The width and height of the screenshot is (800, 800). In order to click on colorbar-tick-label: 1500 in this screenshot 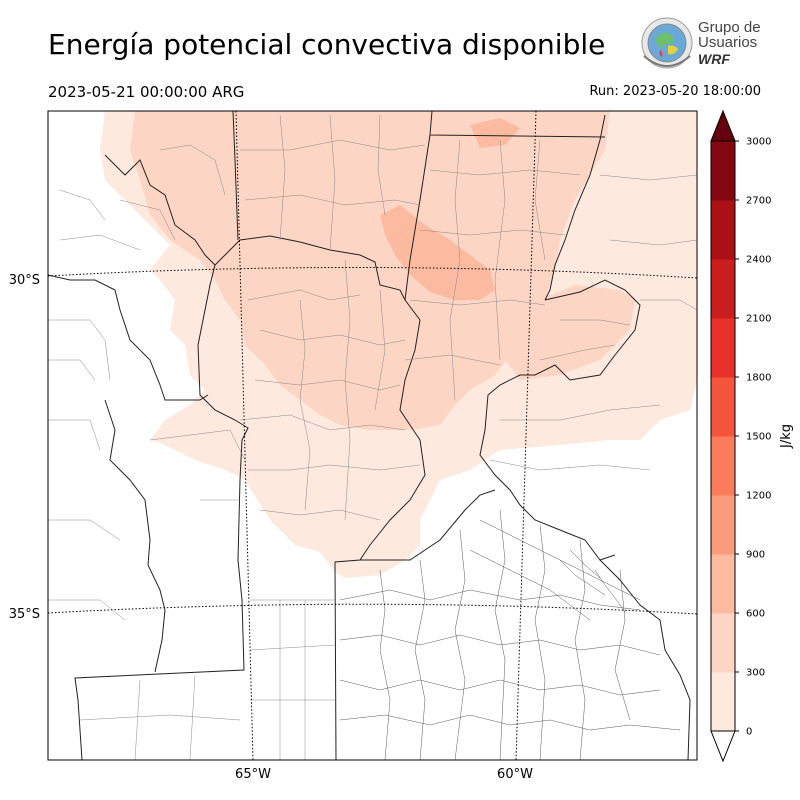, I will do `click(758, 437)`.